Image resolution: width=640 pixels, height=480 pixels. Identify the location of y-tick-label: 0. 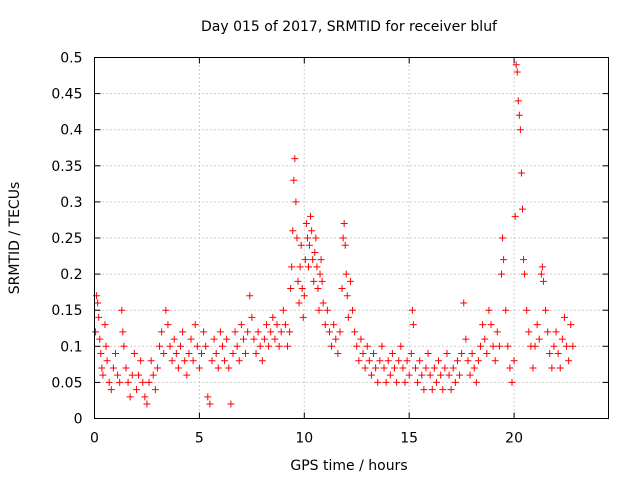
(78, 420).